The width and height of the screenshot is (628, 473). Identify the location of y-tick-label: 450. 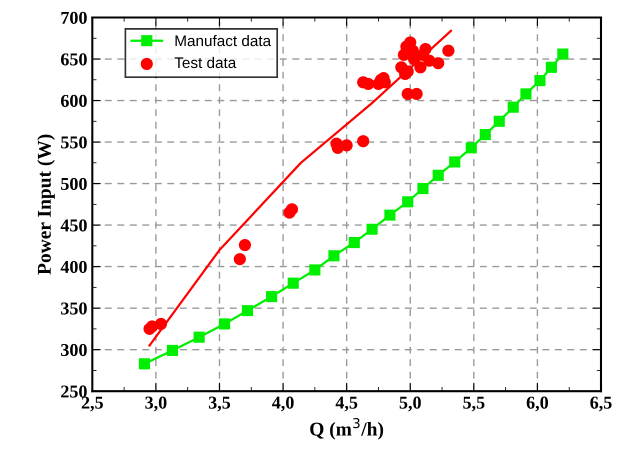
(73, 225).